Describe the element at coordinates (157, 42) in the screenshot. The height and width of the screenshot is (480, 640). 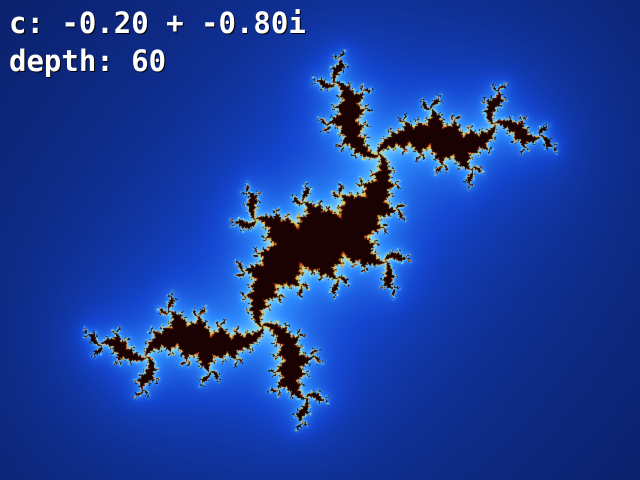
I see `info-overlay: c: -0.20 + -0.80i depth: 60` at that location.